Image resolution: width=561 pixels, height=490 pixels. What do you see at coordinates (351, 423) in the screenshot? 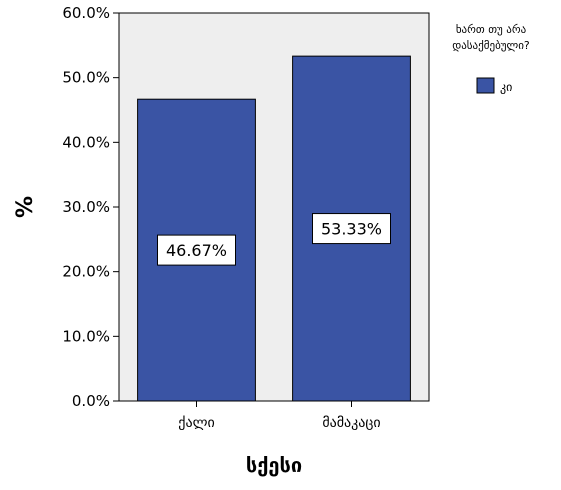
I see `x-tick-label: მამაკაცი` at bounding box center [351, 423].